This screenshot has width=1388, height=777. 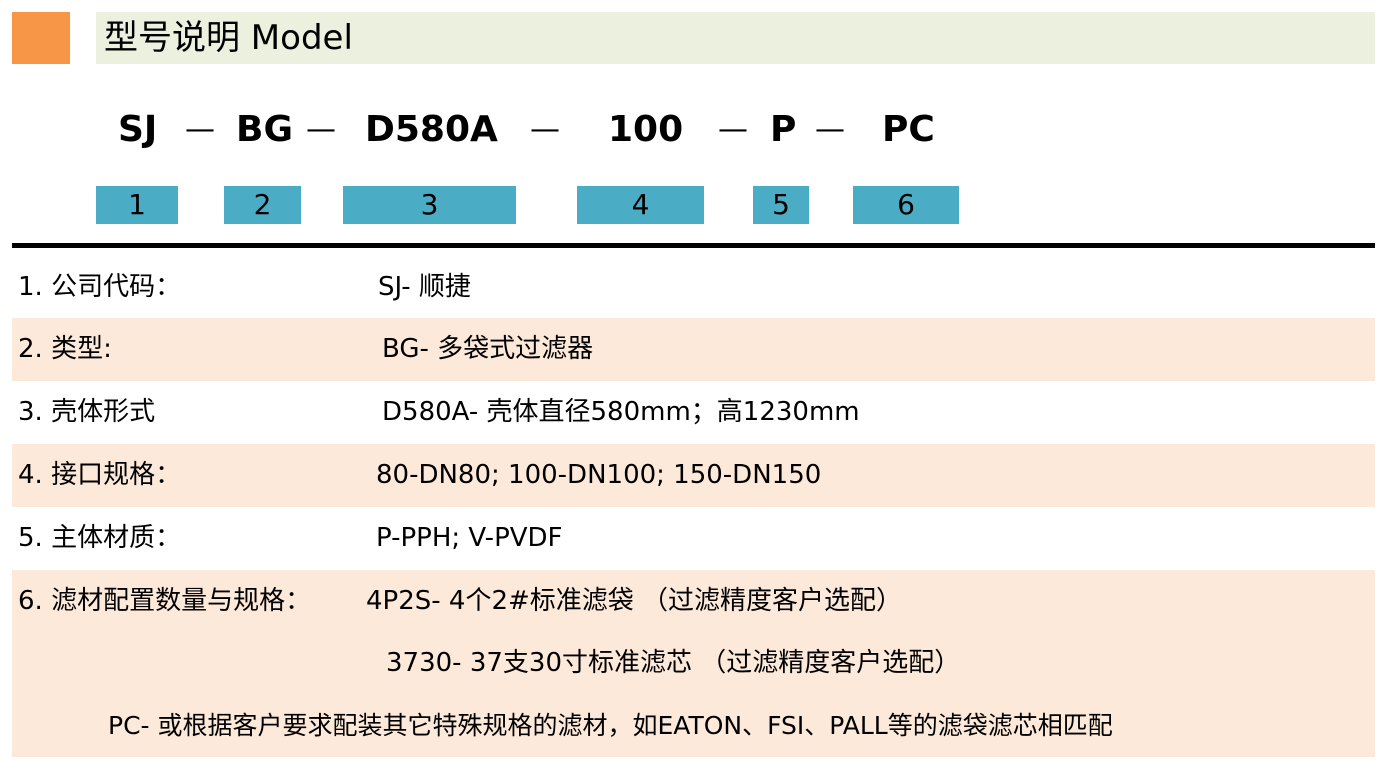 I want to click on table-row: 5. 主体材质： P-PPH; V-PVDF, so click(x=693, y=538).